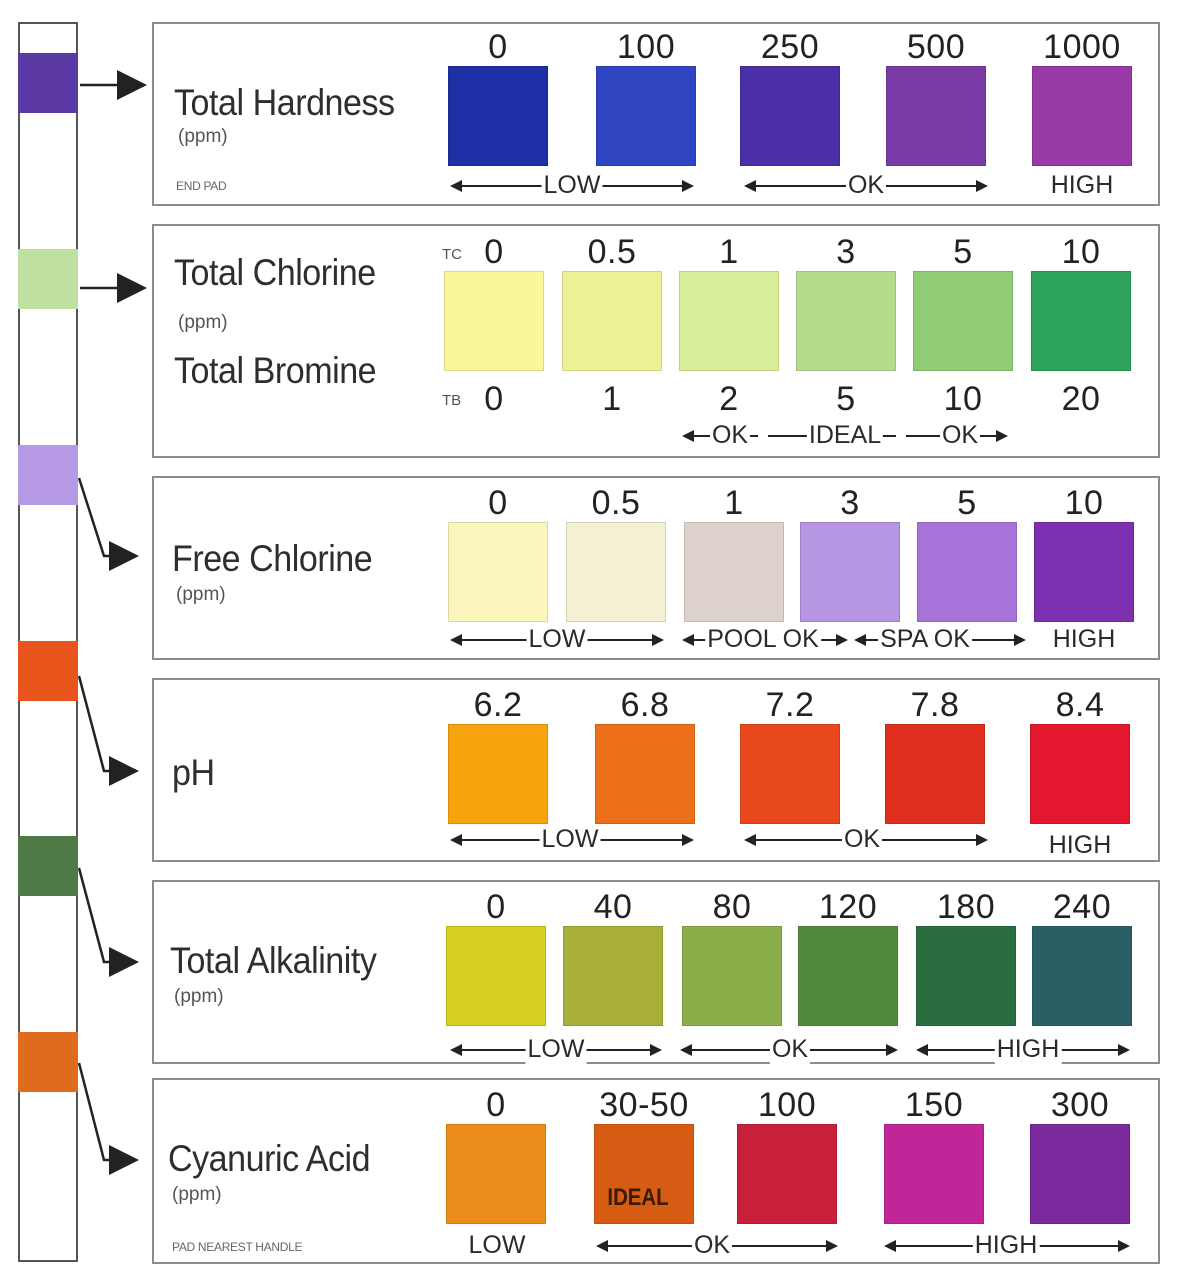  Describe the element at coordinates (48, 1062) in the screenshot. I see `strip-pad-cyanuric-acid` at that location.